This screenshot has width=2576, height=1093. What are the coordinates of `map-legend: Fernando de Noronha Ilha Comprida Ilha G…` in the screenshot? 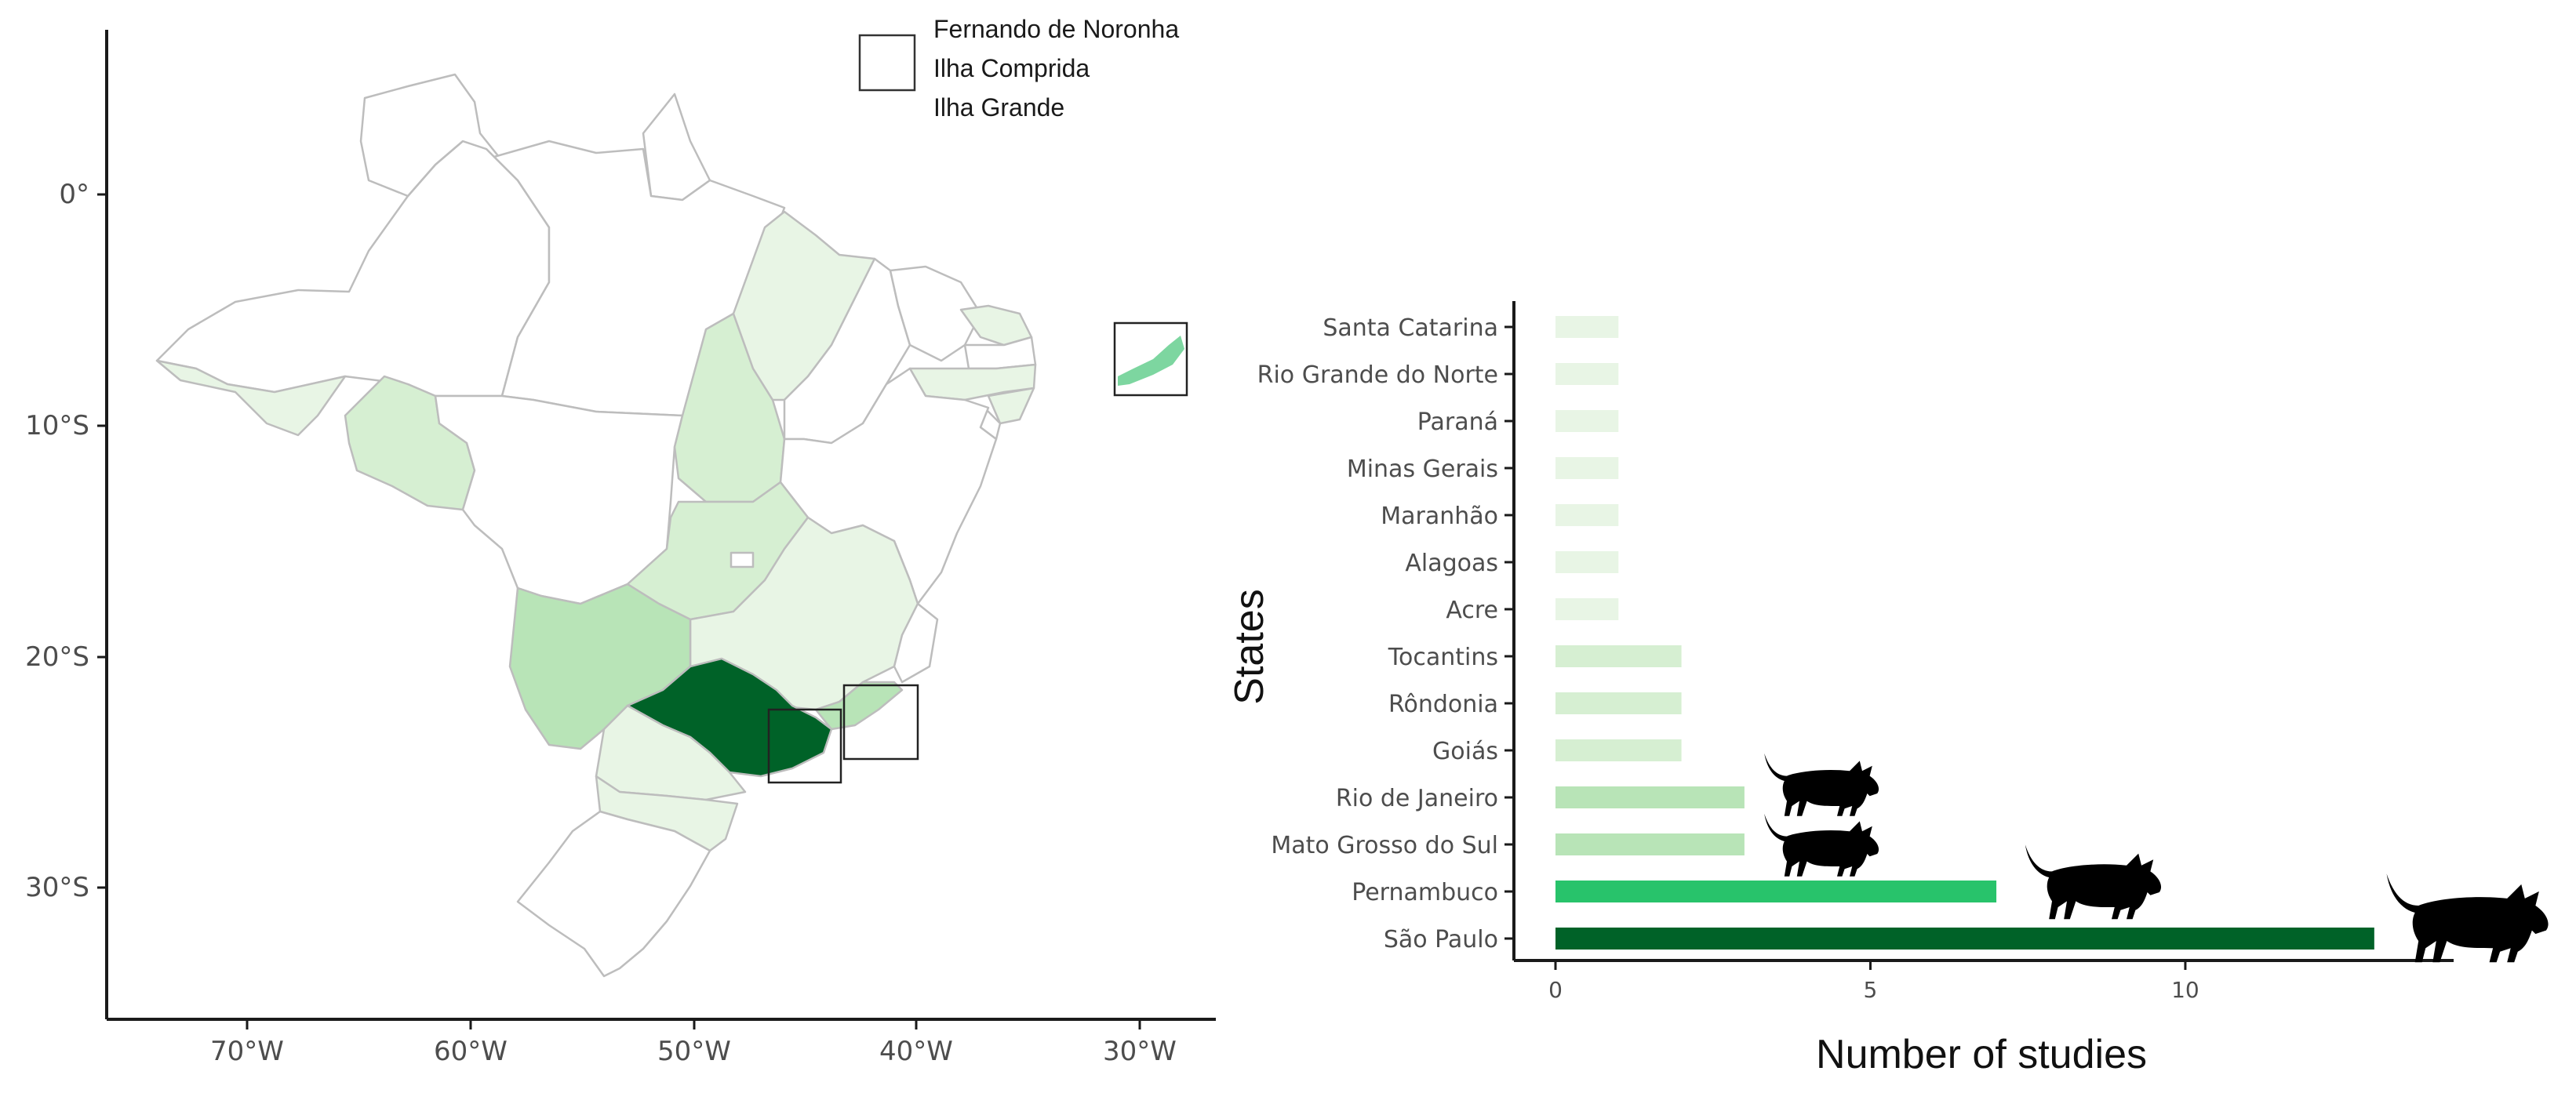 It's located at (1018, 68).